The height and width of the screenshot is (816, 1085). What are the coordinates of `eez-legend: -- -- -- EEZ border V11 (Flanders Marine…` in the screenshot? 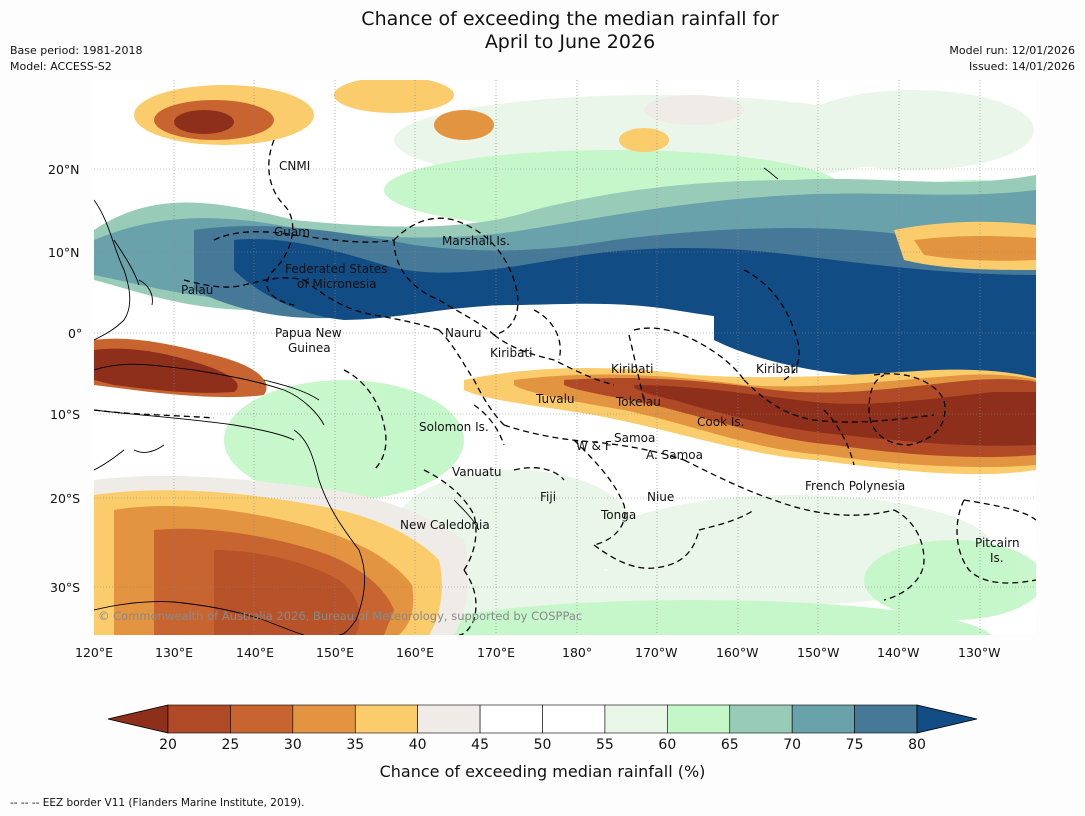 It's located at (157, 803).